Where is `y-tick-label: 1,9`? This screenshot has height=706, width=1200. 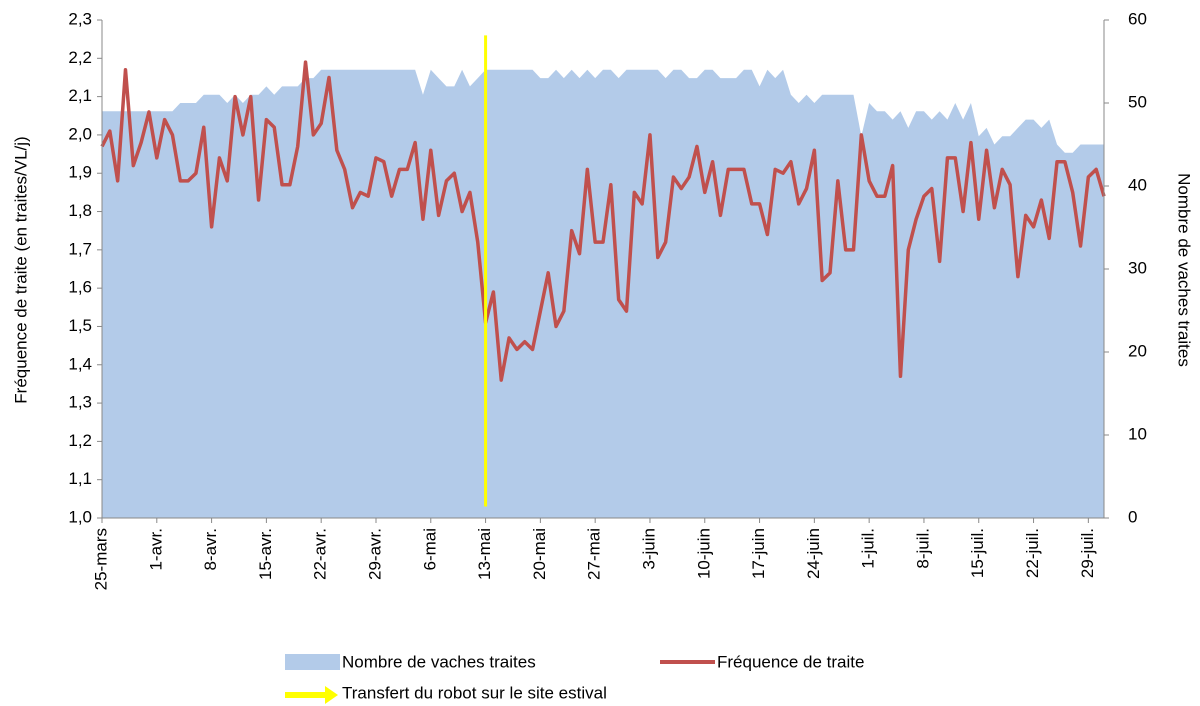
y-tick-label: 1,9 is located at coordinates (80, 172).